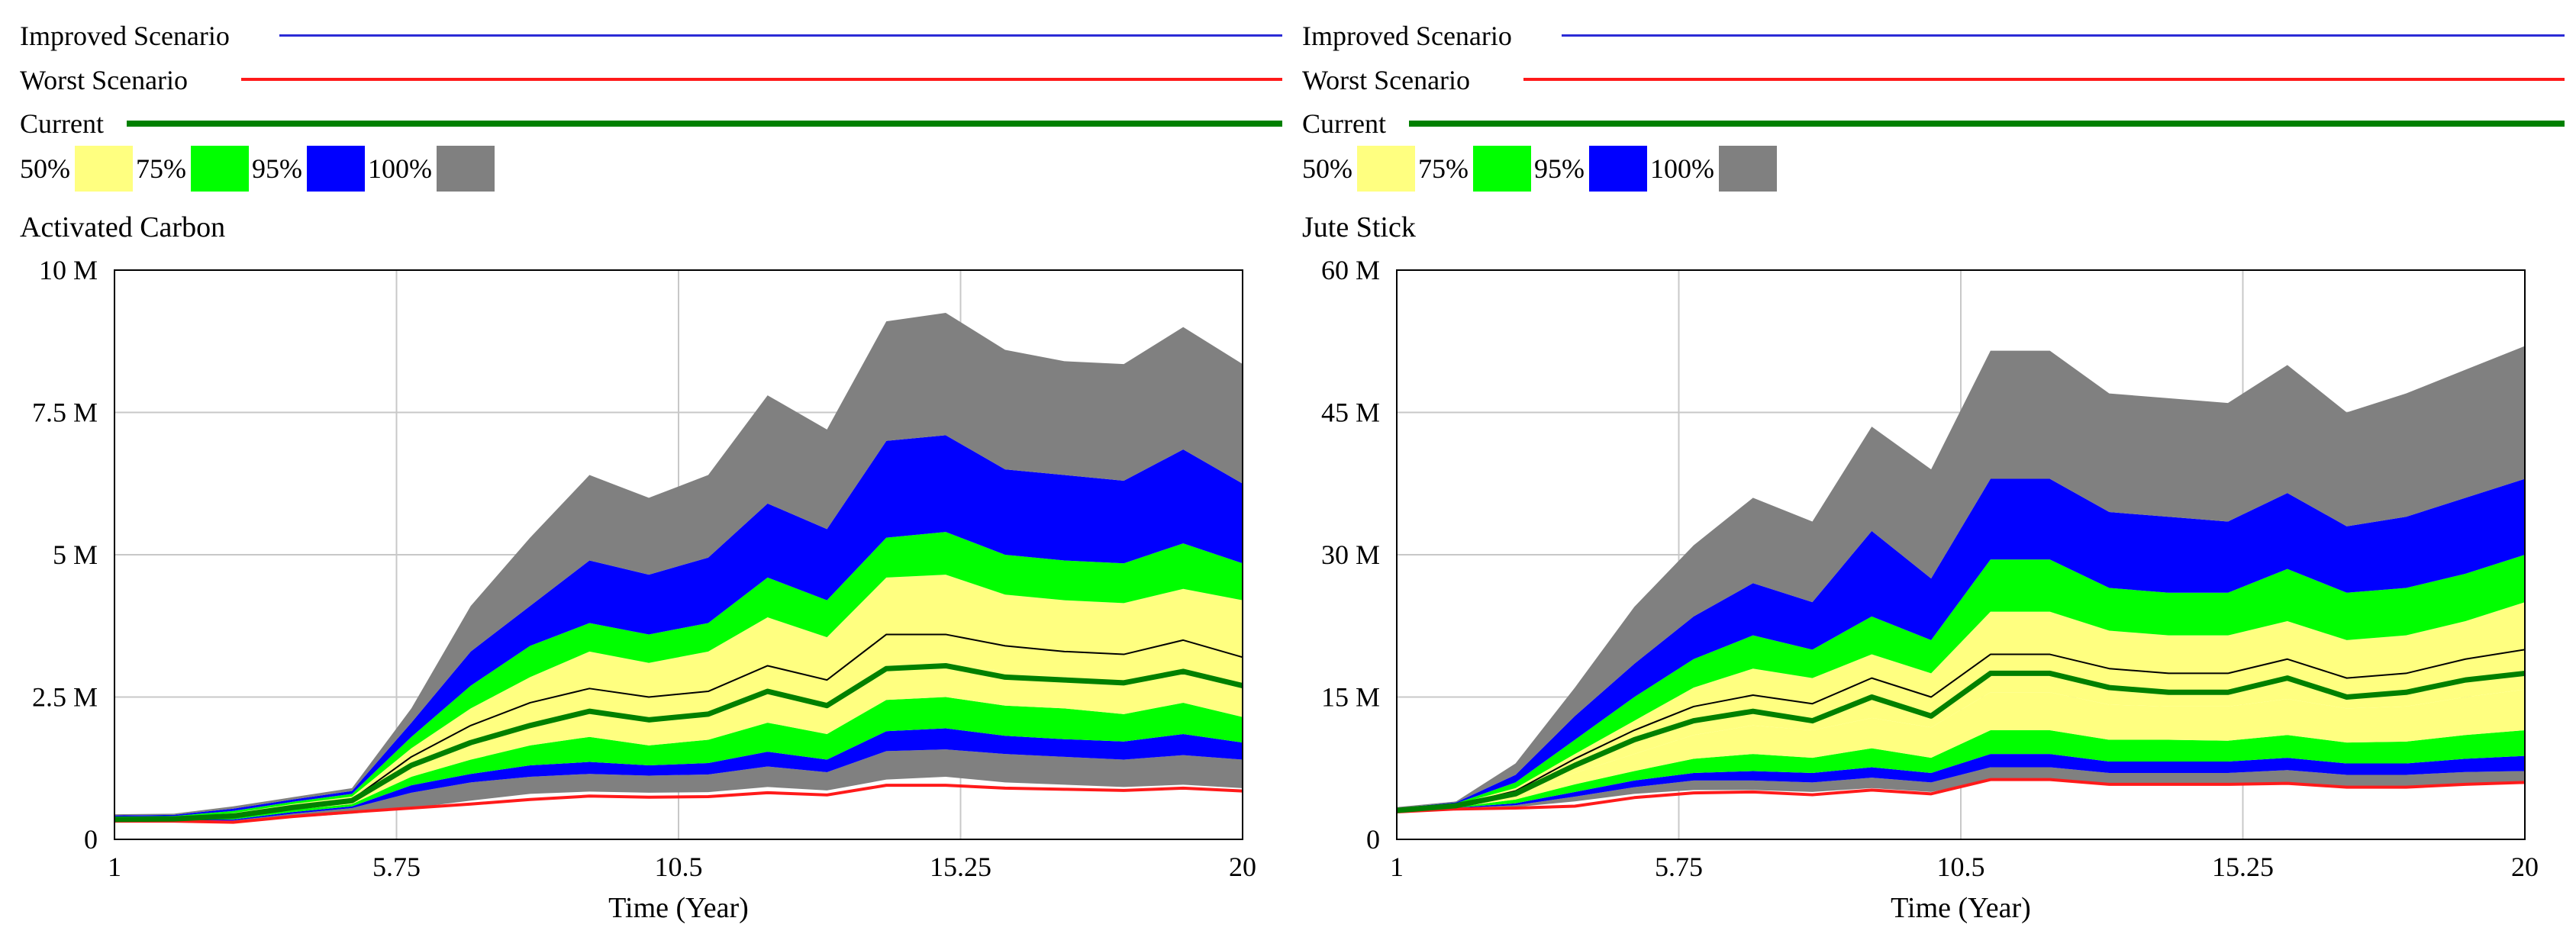 The height and width of the screenshot is (950, 2576). I want to click on chart-title: Jute Stick, so click(1359, 227).